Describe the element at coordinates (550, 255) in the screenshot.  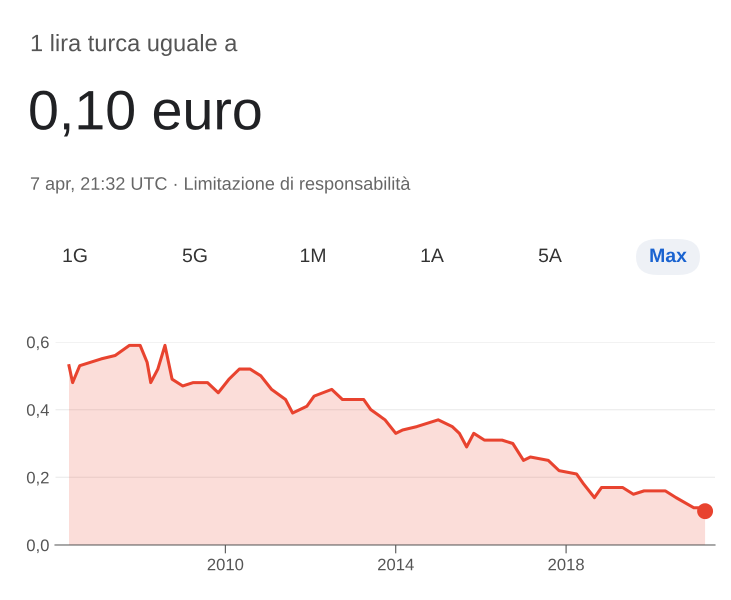
I see `text: 5A` at that location.